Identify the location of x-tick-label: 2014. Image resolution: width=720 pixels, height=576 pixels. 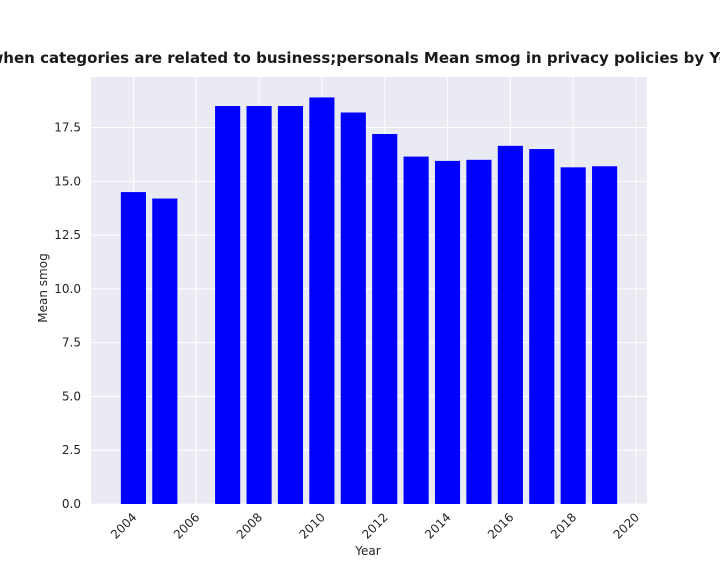
(437, 525).